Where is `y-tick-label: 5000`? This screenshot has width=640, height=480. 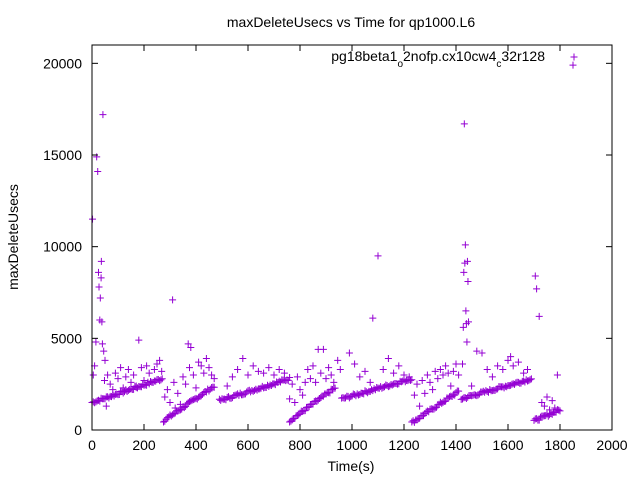
y-tick-label: 5000 is located at coordinates (66, 338).